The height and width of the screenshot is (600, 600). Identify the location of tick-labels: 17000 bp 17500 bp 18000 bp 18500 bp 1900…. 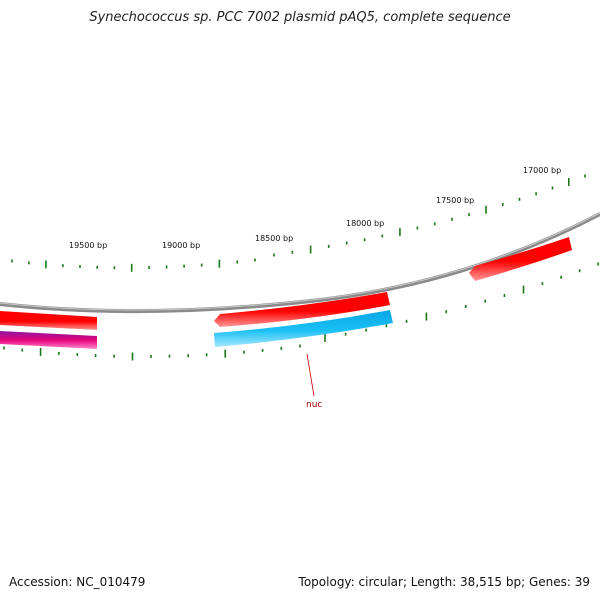
(315, 208).